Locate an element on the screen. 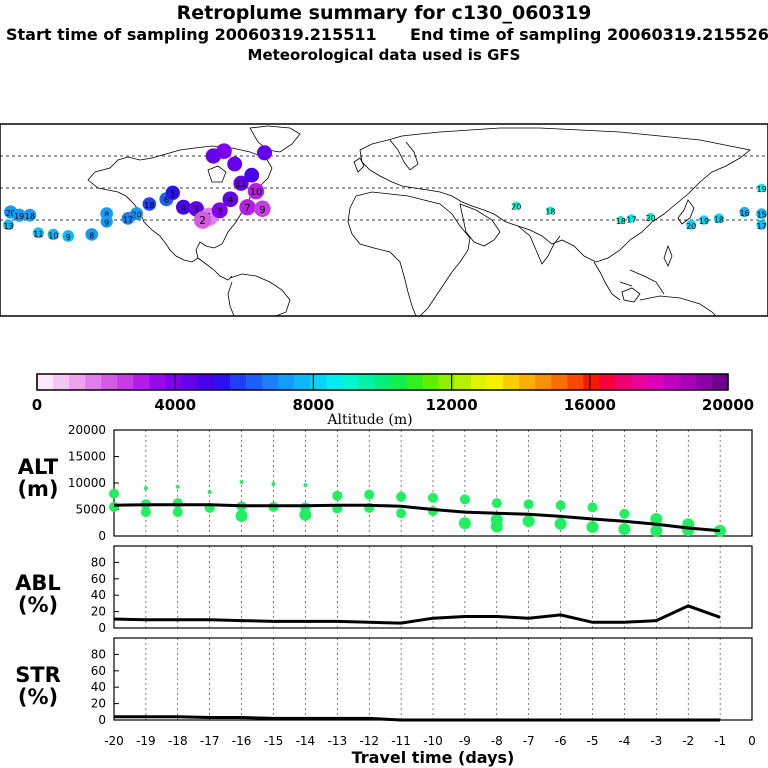 This screenshot has height=768, width=768. panel-ylabel: ALT is located at coordinates (38, 467).